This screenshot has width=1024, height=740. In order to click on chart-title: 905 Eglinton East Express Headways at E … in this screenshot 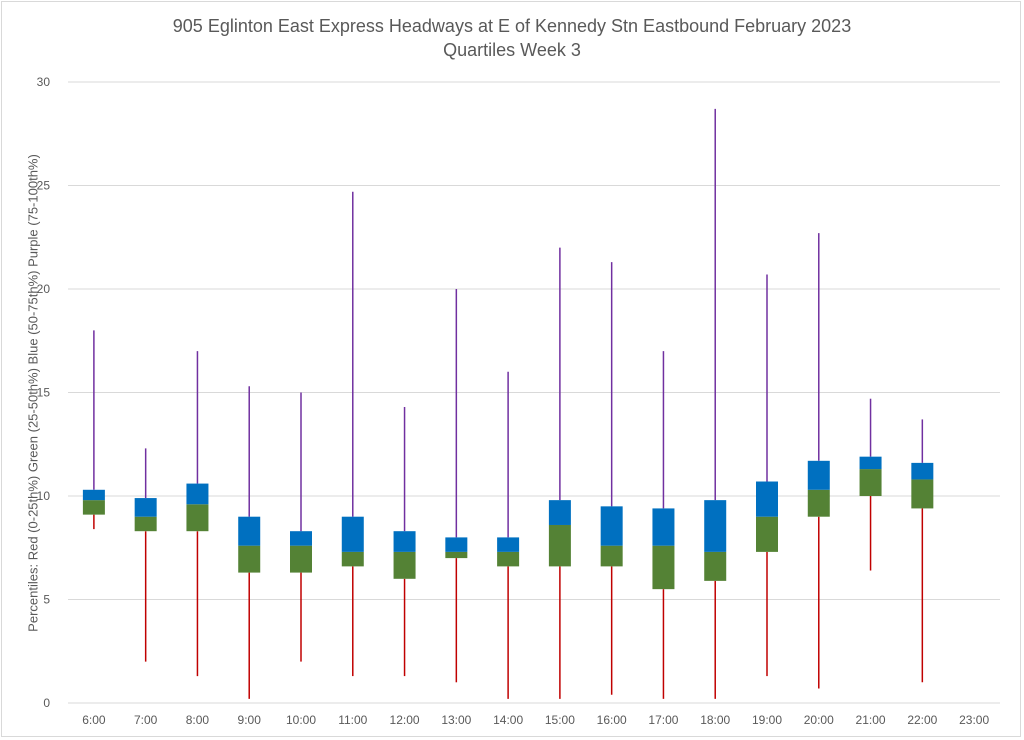, I will do `click(512, 26)`.